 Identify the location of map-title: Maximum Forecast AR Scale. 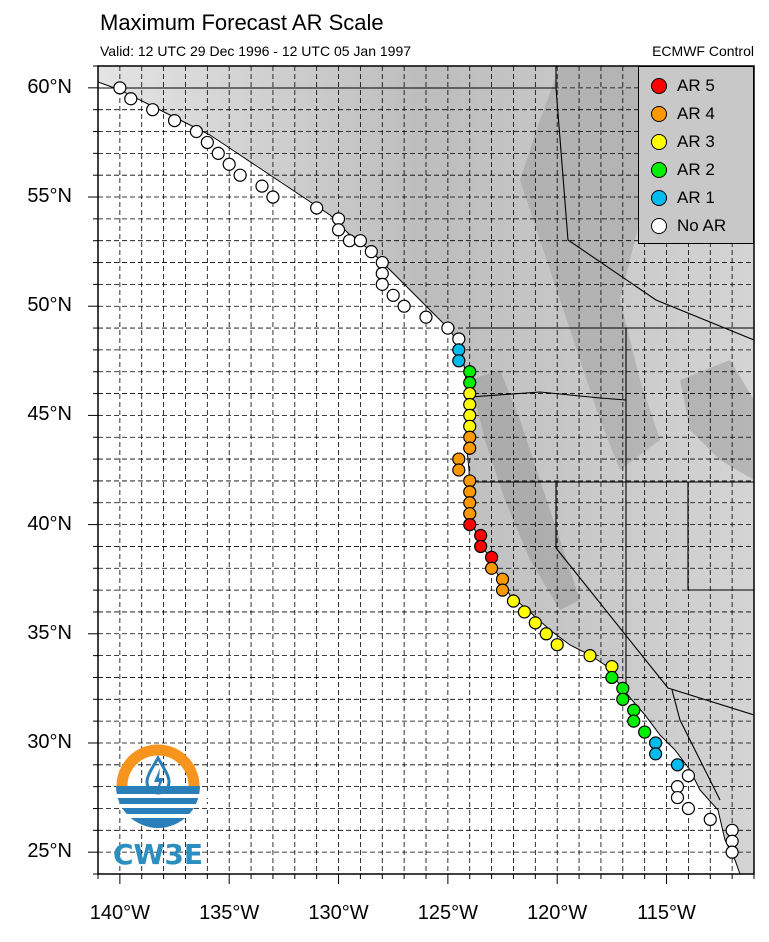
(242, 22).